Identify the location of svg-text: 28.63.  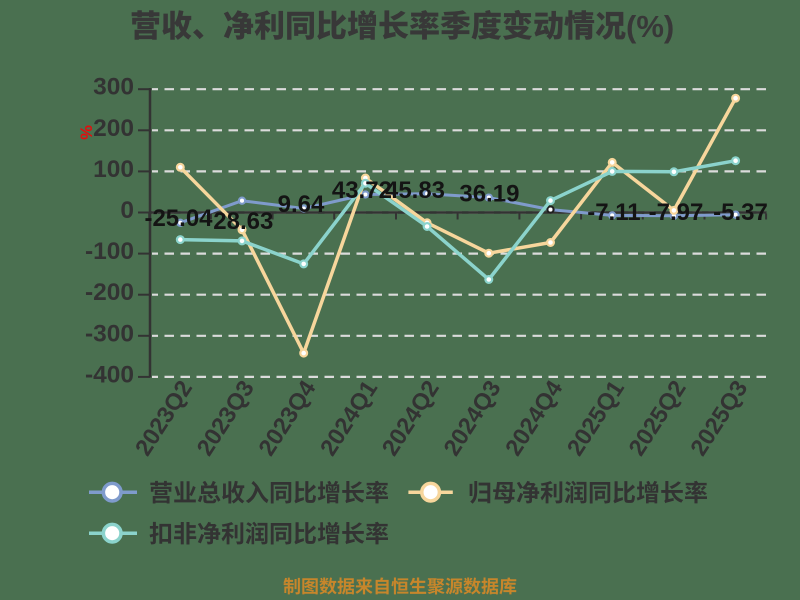
(243, 221).